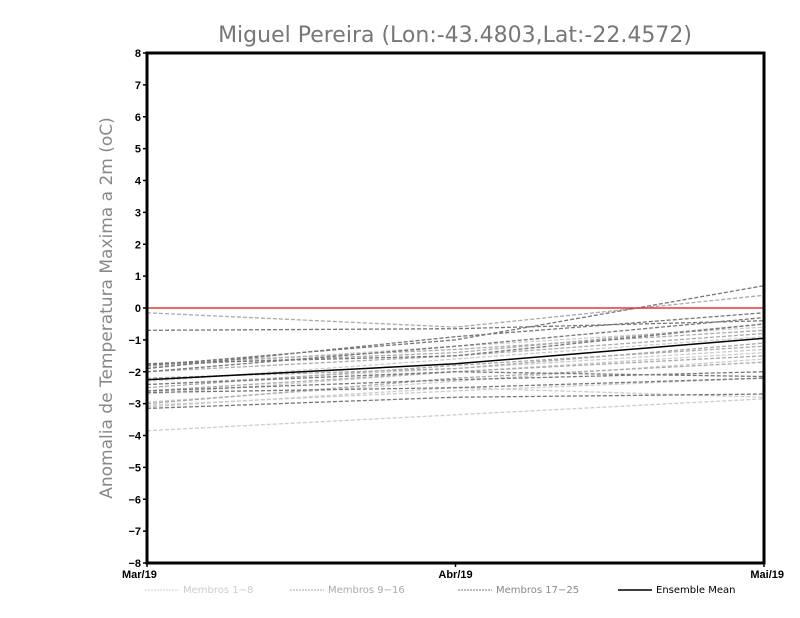  What do you see at coordinates (138, 309) in the screenshot?
I see `y-tick-label: 0` at bounding box center [138, 309].